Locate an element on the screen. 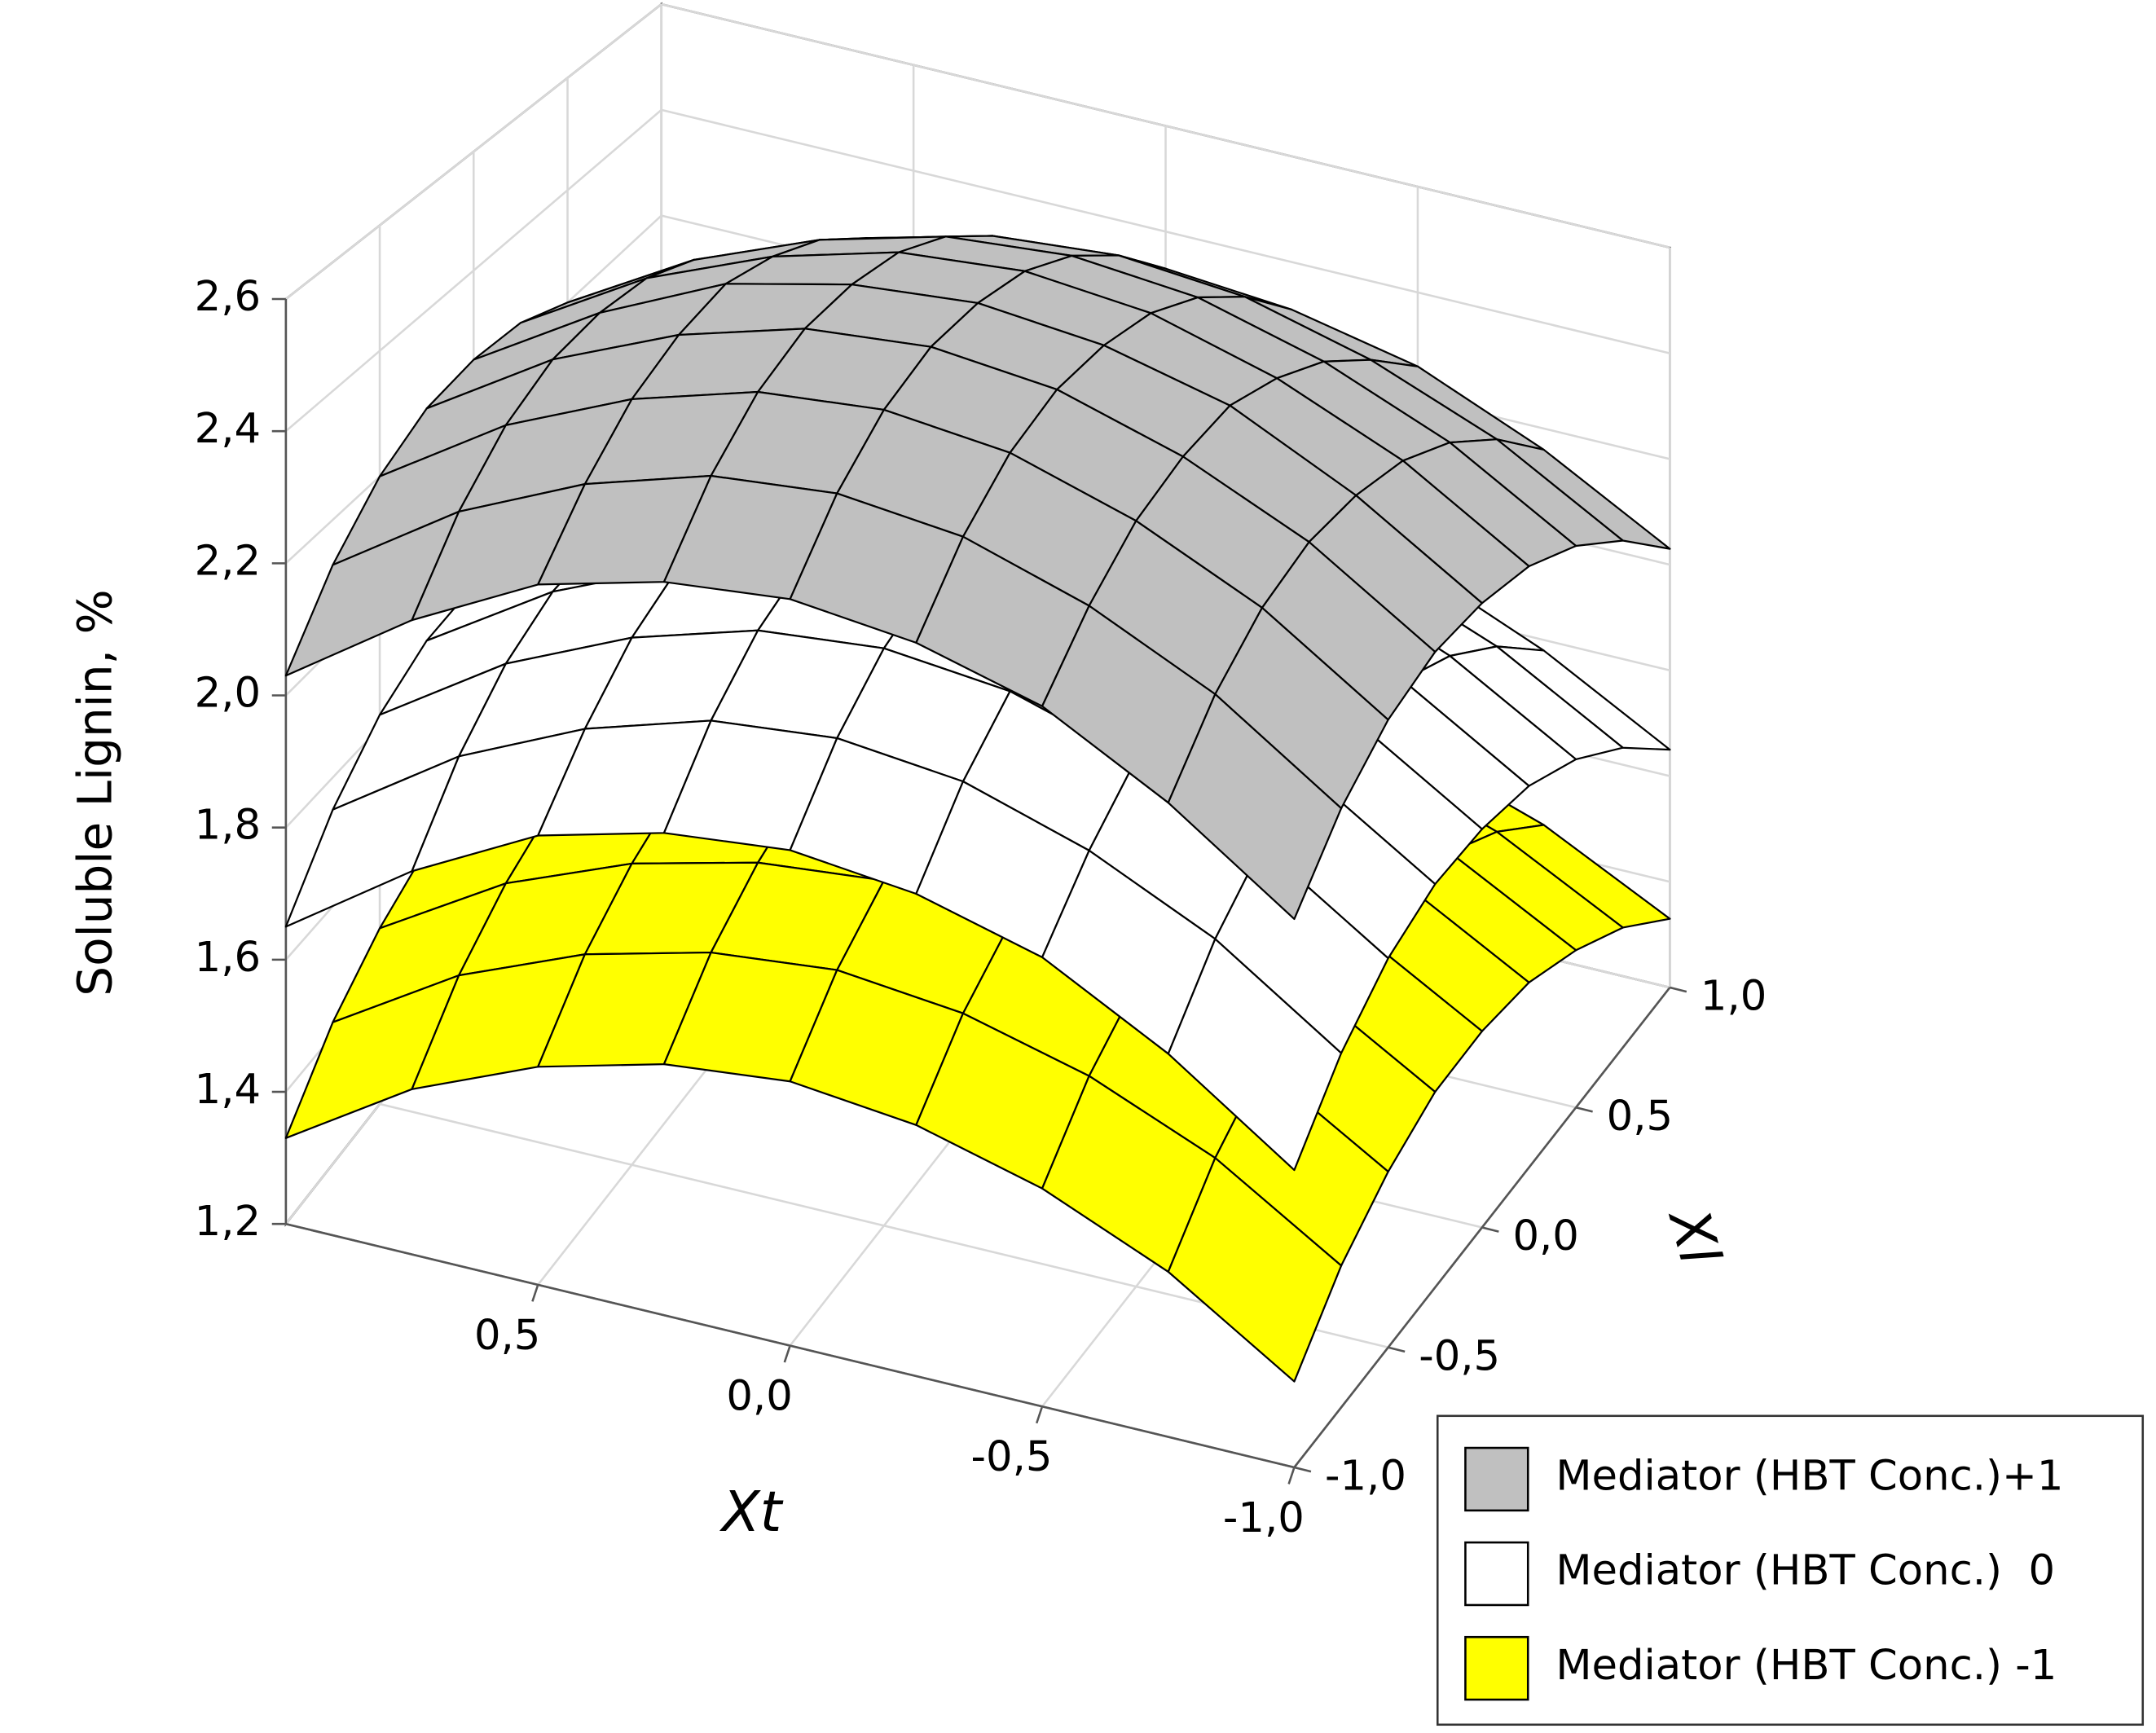  y-axis is located at coordinates (1482, 1227).